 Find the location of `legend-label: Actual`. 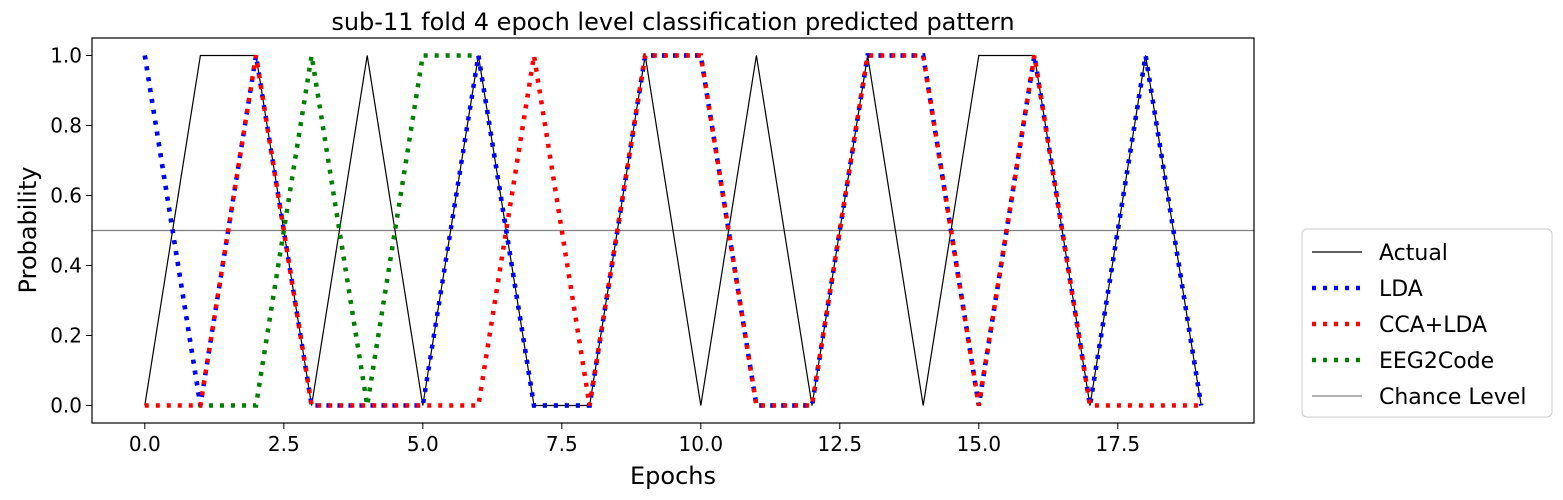

legend-label: Actual is located at coordinates (1413, 253).